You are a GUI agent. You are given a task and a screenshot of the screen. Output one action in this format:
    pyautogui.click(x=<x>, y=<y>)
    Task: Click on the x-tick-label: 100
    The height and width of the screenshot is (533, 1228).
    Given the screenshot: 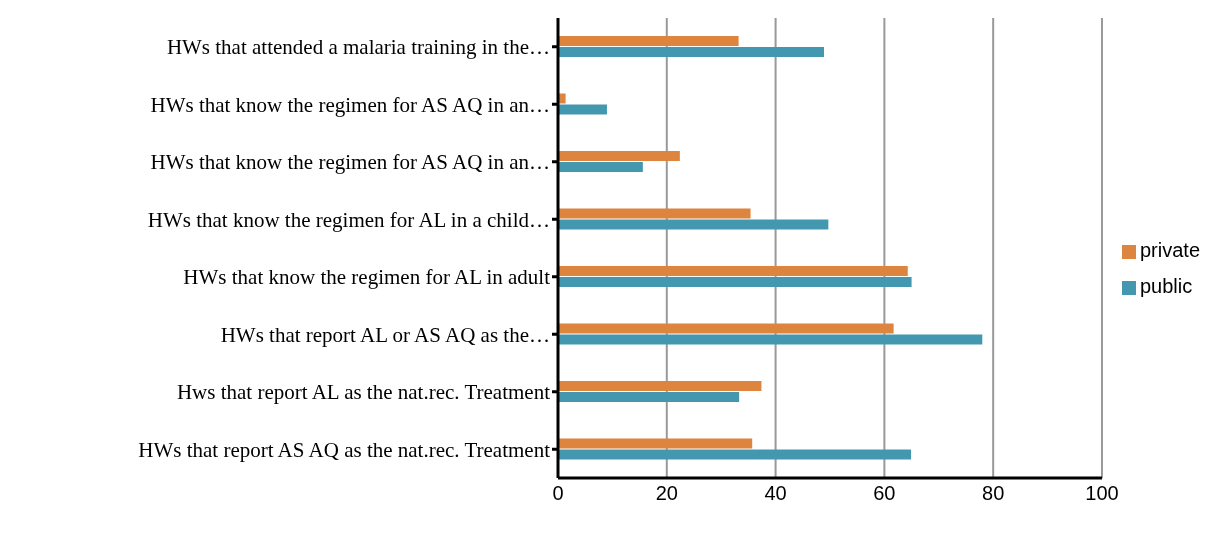 What is the action you would take?
    pyautogui.click(x=1102, y=493)
    